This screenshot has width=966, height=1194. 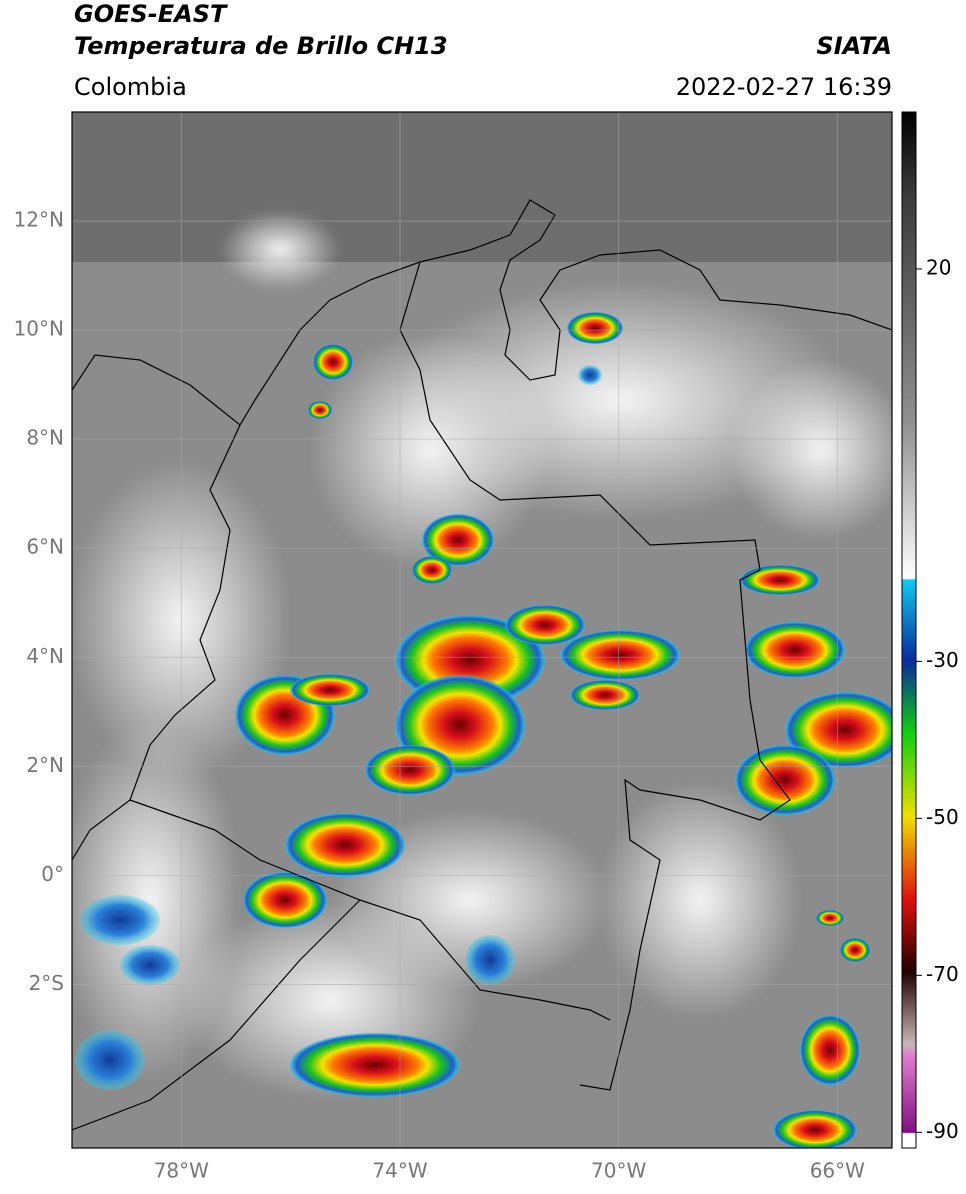 What do you see at coordinates (837, 1171) in the screenshot?
I see `lon-tick-label: 66°W` at bounding box center [837, 1171].